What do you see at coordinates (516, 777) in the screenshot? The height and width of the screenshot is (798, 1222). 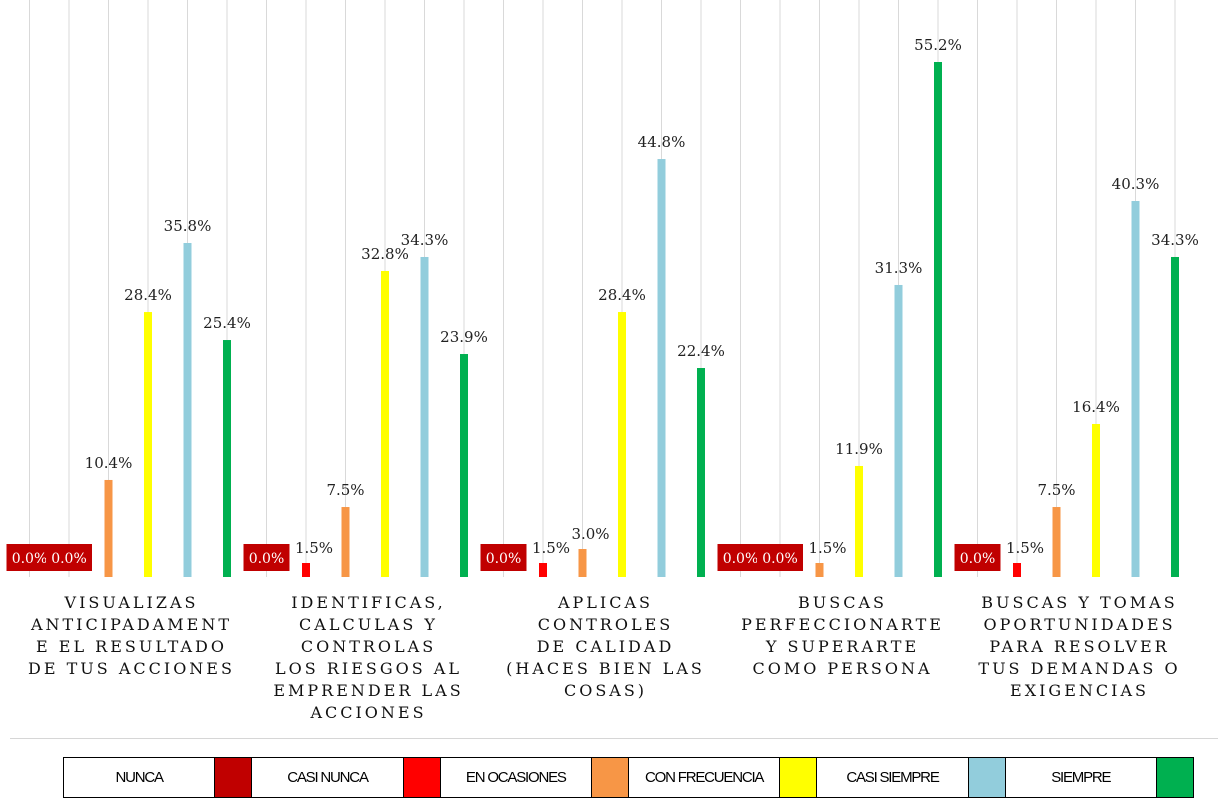 I see `legend-label: EN OCASIONES` at bounding box center [516, 777].